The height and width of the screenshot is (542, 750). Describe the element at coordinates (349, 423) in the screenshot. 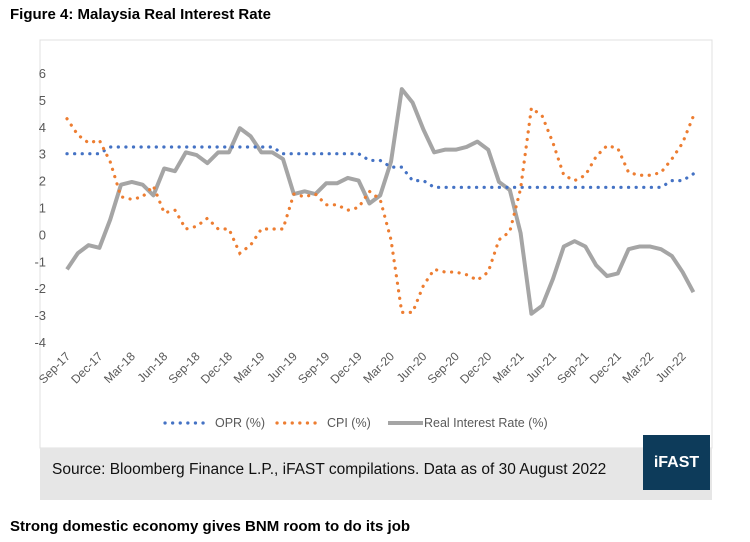

I see `legend-label: CPI (%)` at that location.